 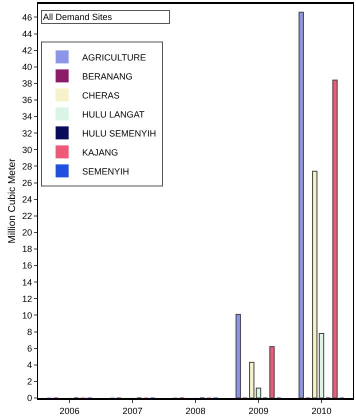 What do you see at coordinates (27, 216) in the screenshot?
I see `y-tick-label: 22` at bounding box center [27, 216].